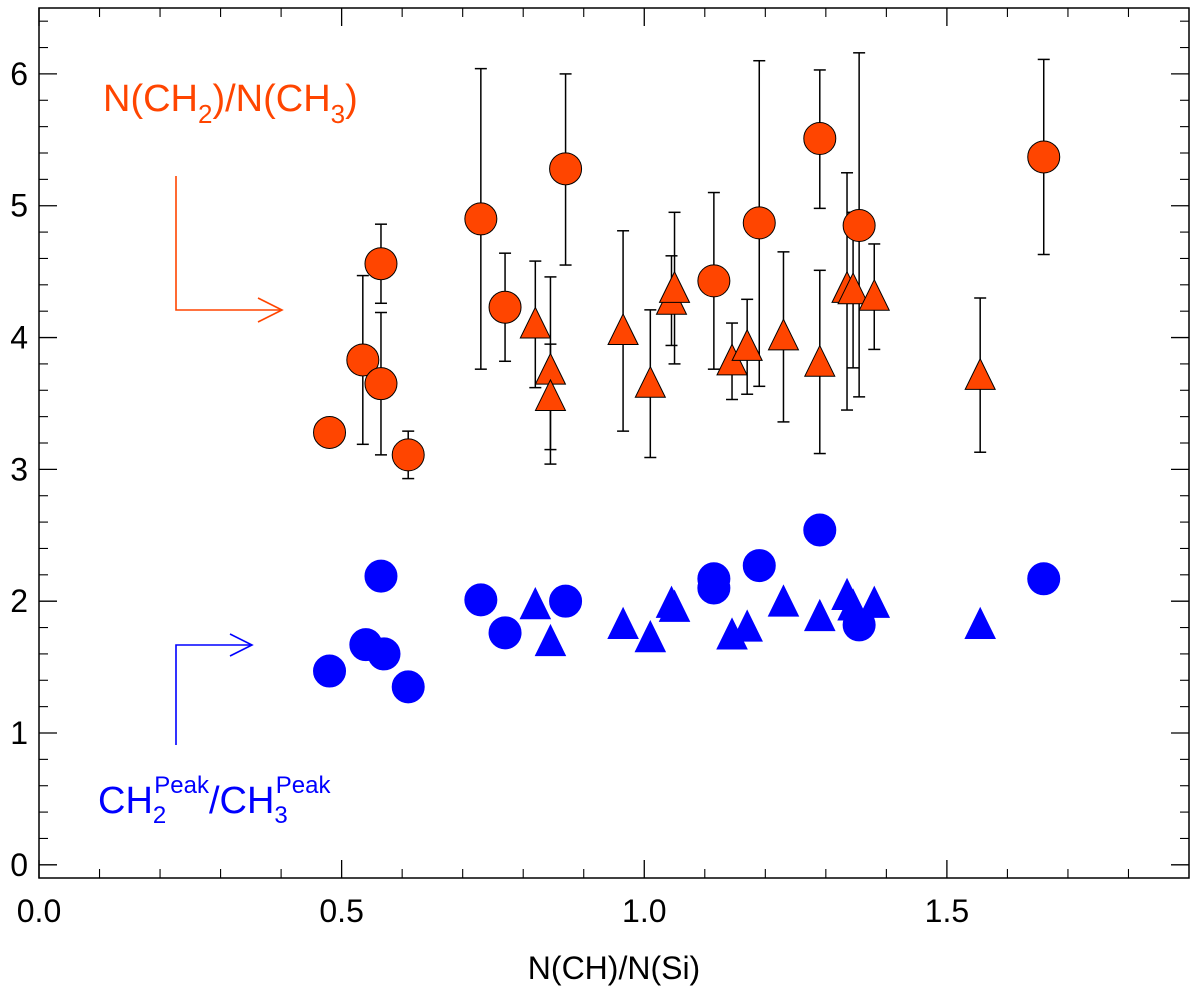  What do you see at coordinates (644, 911) in the screenshot?
I see `x-tick-label: 1.0` at bounding box center [644, 911].